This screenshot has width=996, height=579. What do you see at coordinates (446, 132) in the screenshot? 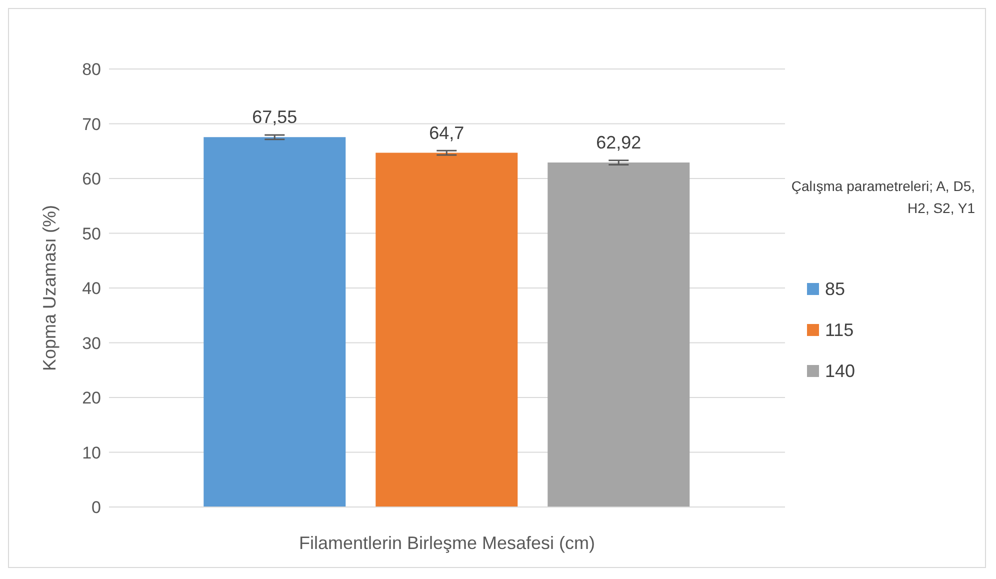
I see `data-label: 64,7` at bounding box center [446, 132].